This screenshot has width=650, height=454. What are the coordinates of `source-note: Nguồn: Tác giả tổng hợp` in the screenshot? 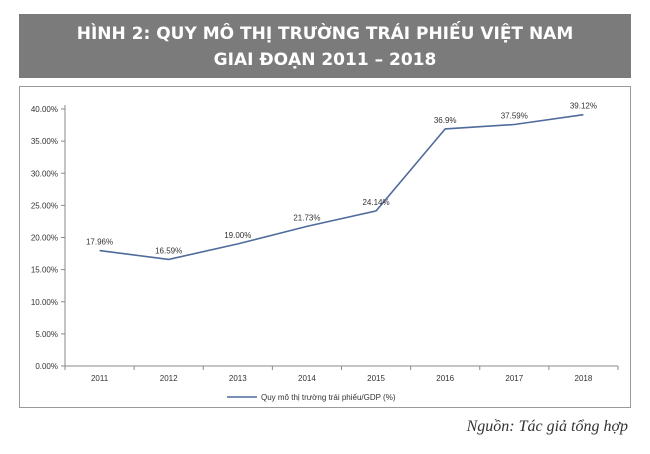 It's located at (547, 426).